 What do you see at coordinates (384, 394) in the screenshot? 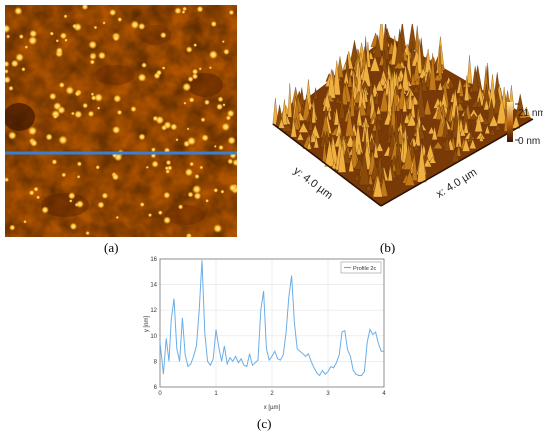
I see `x-tick-label: 4` at bounding box center [384, 394].